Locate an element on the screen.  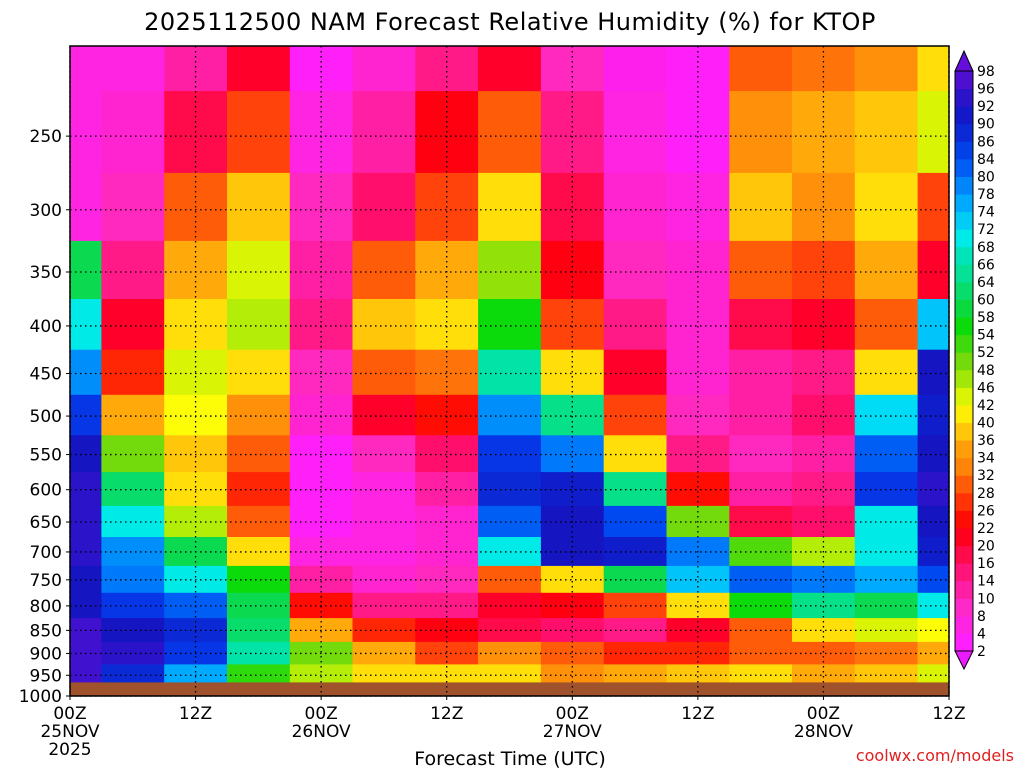
colorbar-tick-label: 90 is located at coordinates (986, 125).